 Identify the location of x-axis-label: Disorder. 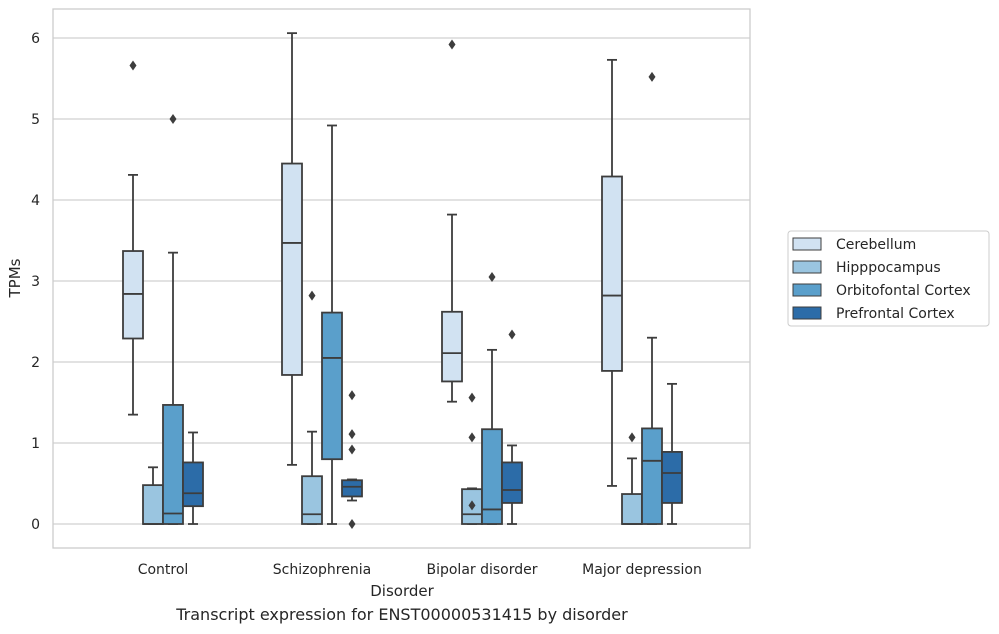
(402, 591).